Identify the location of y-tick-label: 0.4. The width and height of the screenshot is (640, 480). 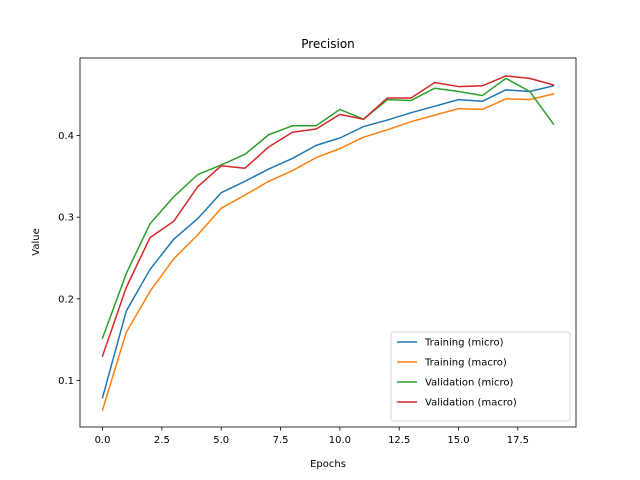
(66, 136).